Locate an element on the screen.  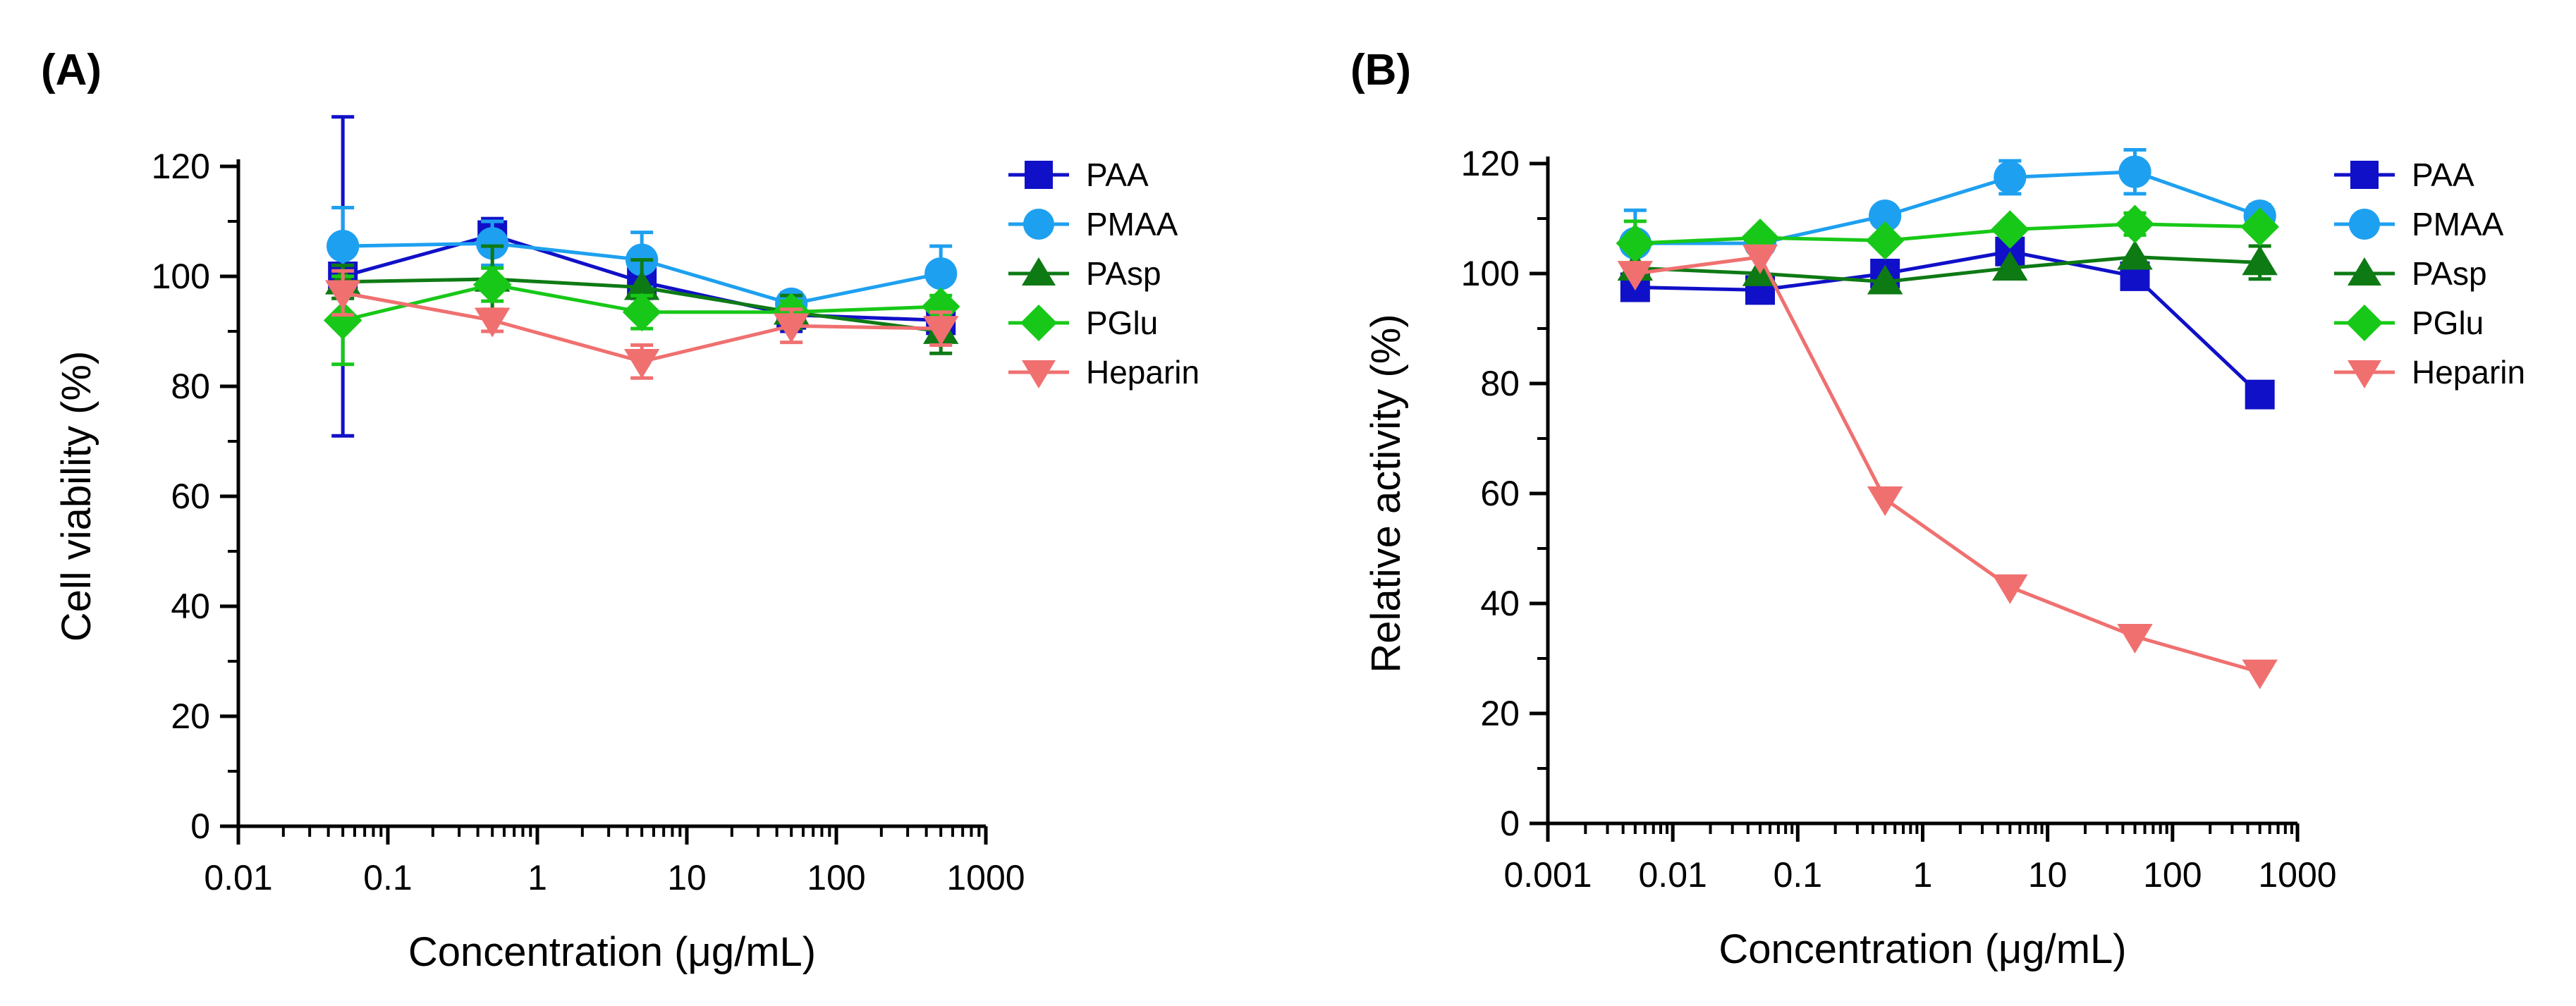
panel-label: (A) is located at coordinates (72, 70).